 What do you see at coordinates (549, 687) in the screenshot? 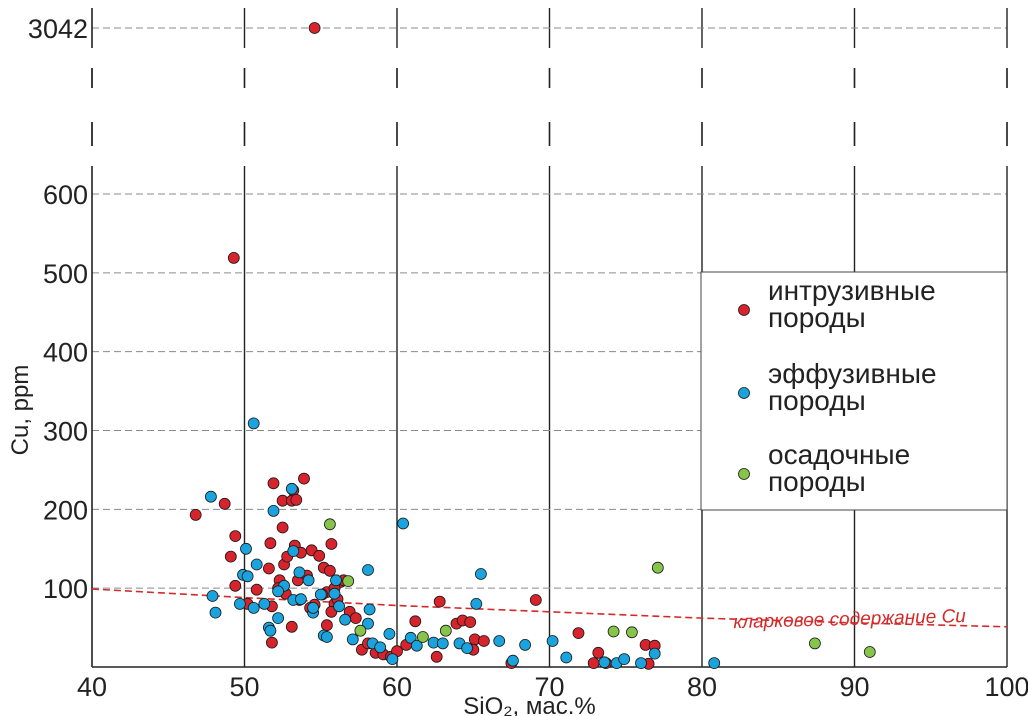
I see `x-tick-label-70: 70` at bounding box center [549, 687].